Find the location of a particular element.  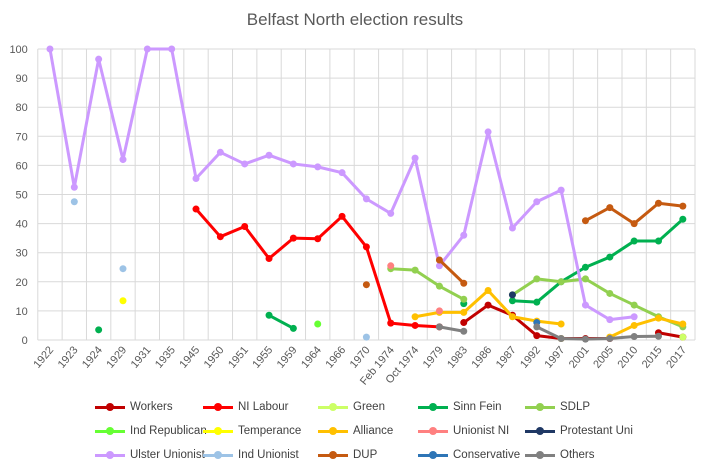

x-tick-label: 2001 is located at coordinates (579, 357).